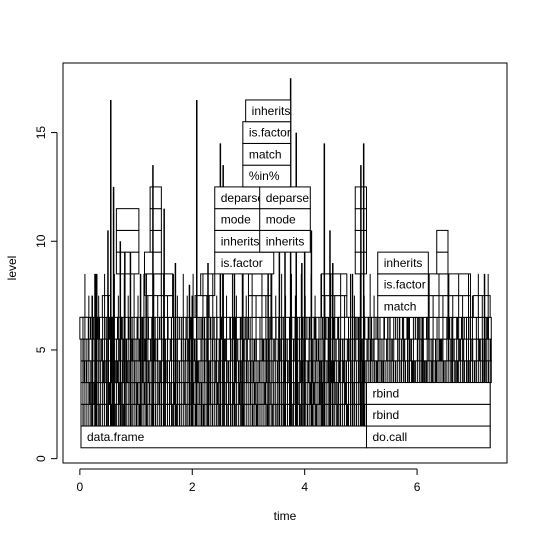  Describe the element at coordinates (12, 268) in the screenshot. I see `y-axis-title: level` at that location.